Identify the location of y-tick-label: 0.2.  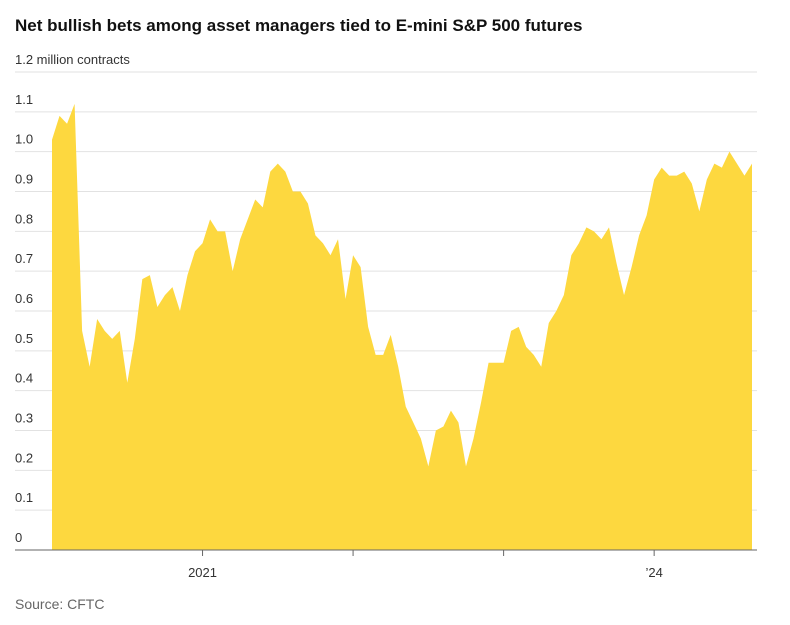
(24, 457).